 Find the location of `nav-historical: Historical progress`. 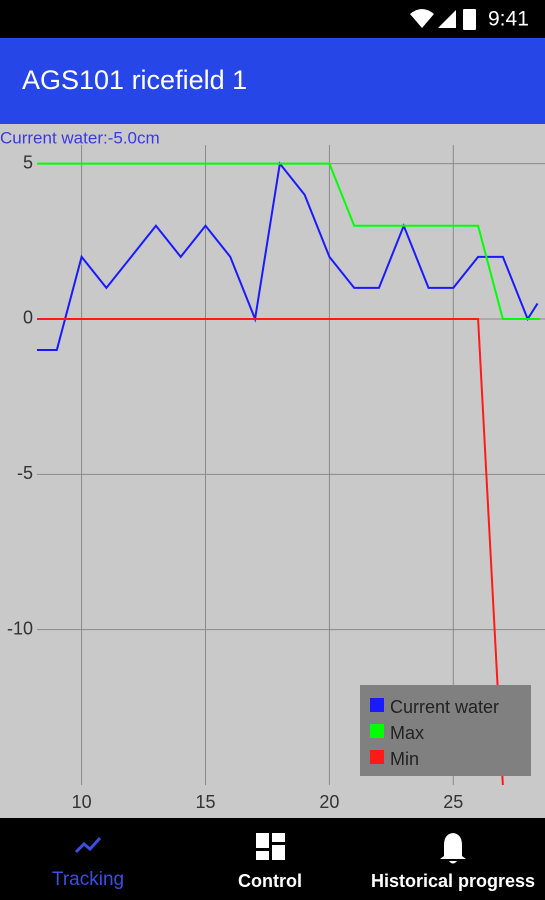

nav-historical: Historical progress is located at coordinates (453, 881).